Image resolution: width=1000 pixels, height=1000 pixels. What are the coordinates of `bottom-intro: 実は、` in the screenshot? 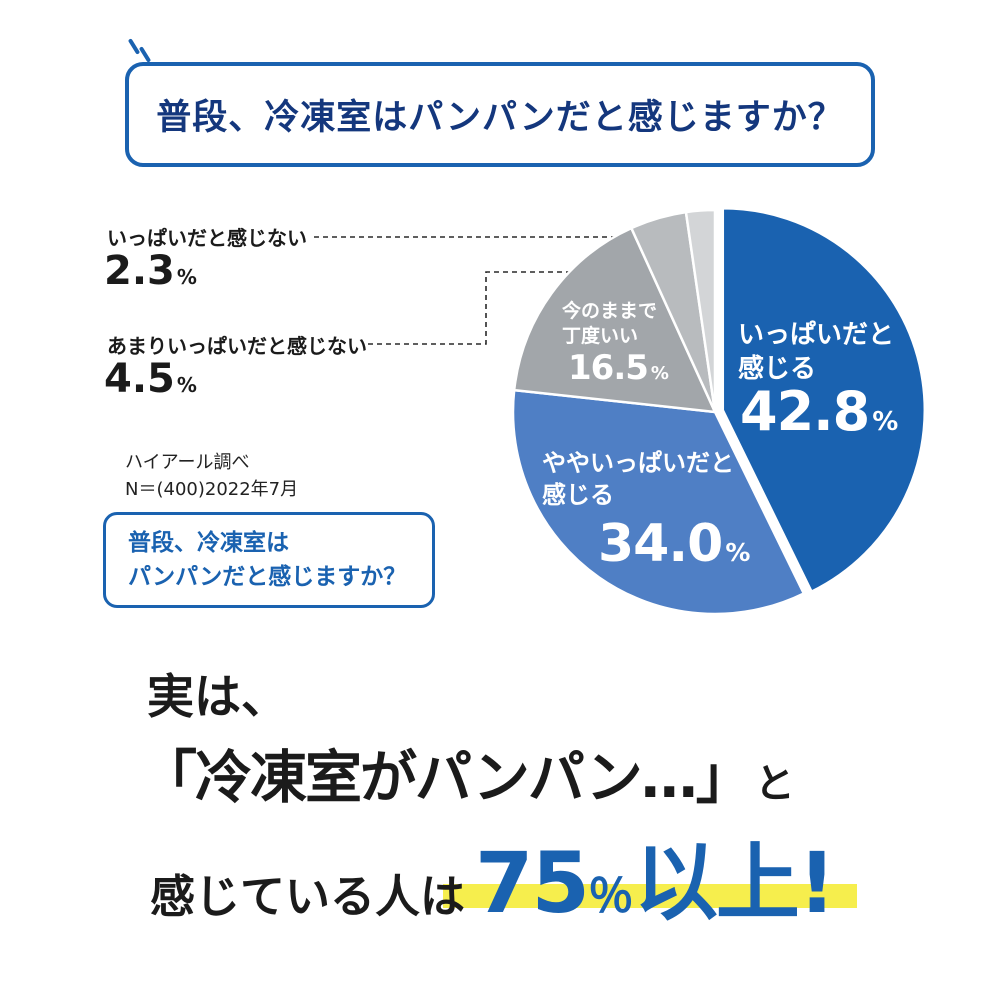 It's located at (217, 697).